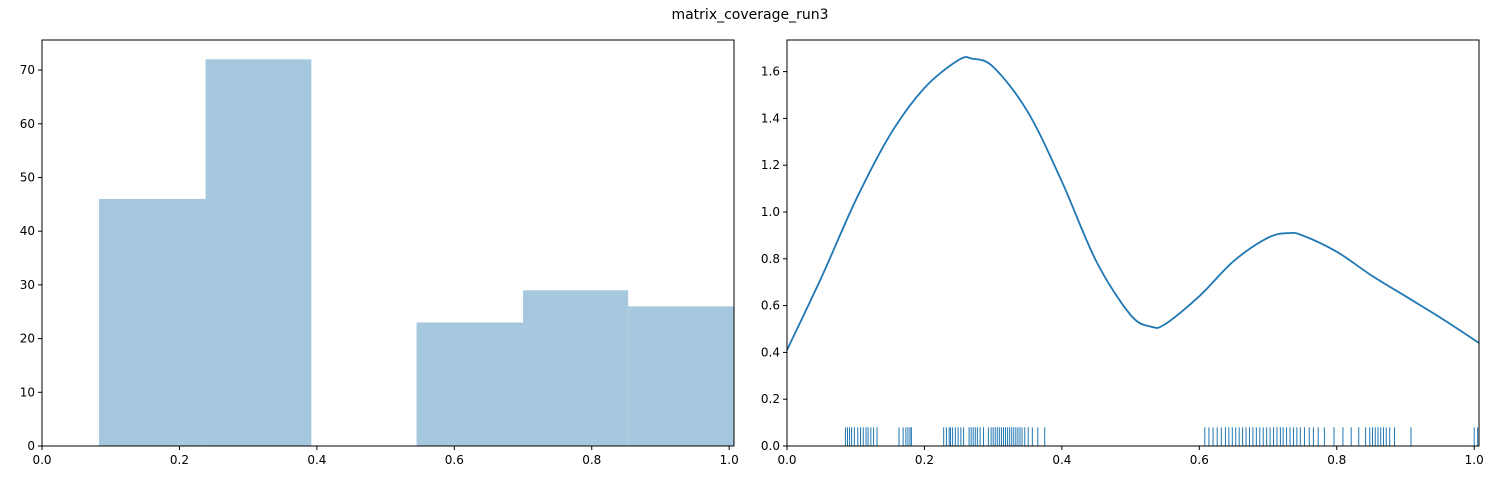 This screenshot has width=1500, height=500. What do you see at coordinates (27, 70) in the screenshot?
I see `y-tick-label: 70` at bounding box center [27, 70].